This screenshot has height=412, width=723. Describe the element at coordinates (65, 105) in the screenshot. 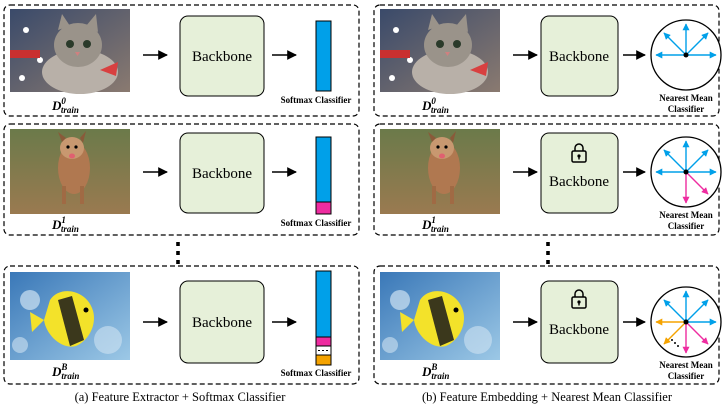

I see `data-label-a0: D0 train` at that location.